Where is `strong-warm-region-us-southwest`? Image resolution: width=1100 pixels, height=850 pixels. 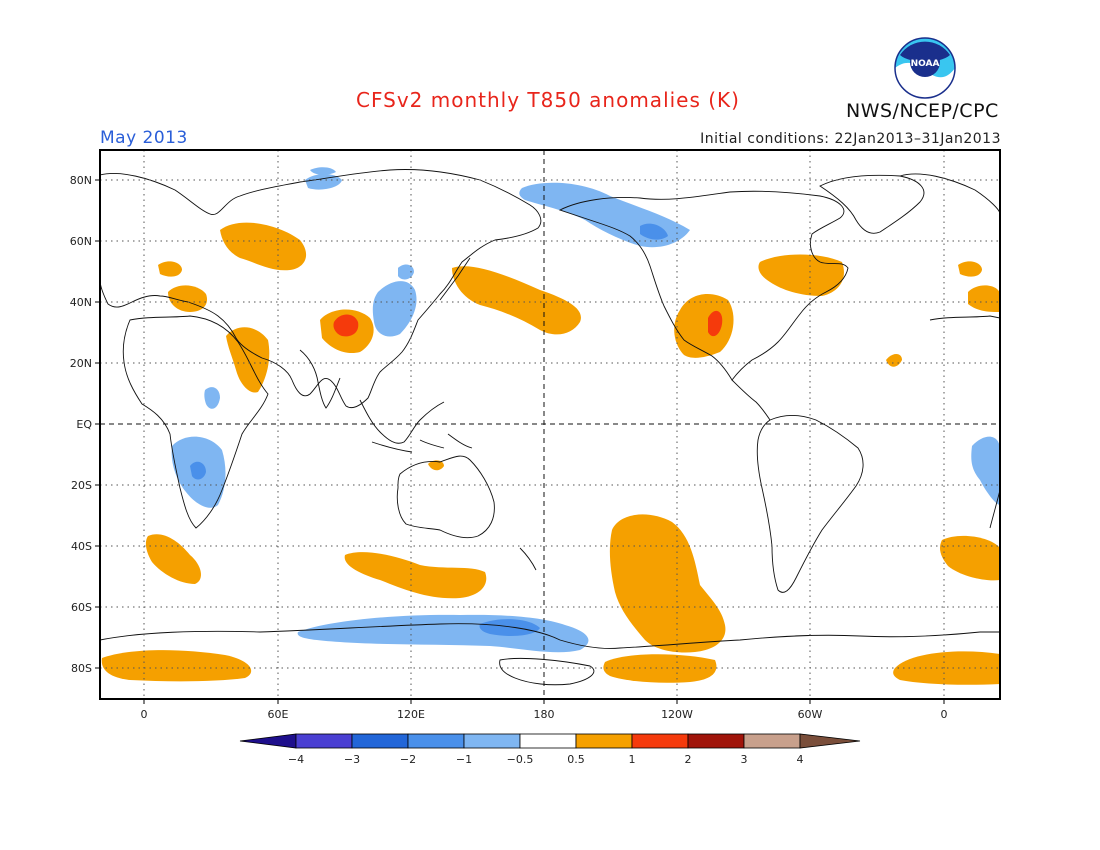
strong-warm-region-us-southwest is located at coordinates (715, 323).